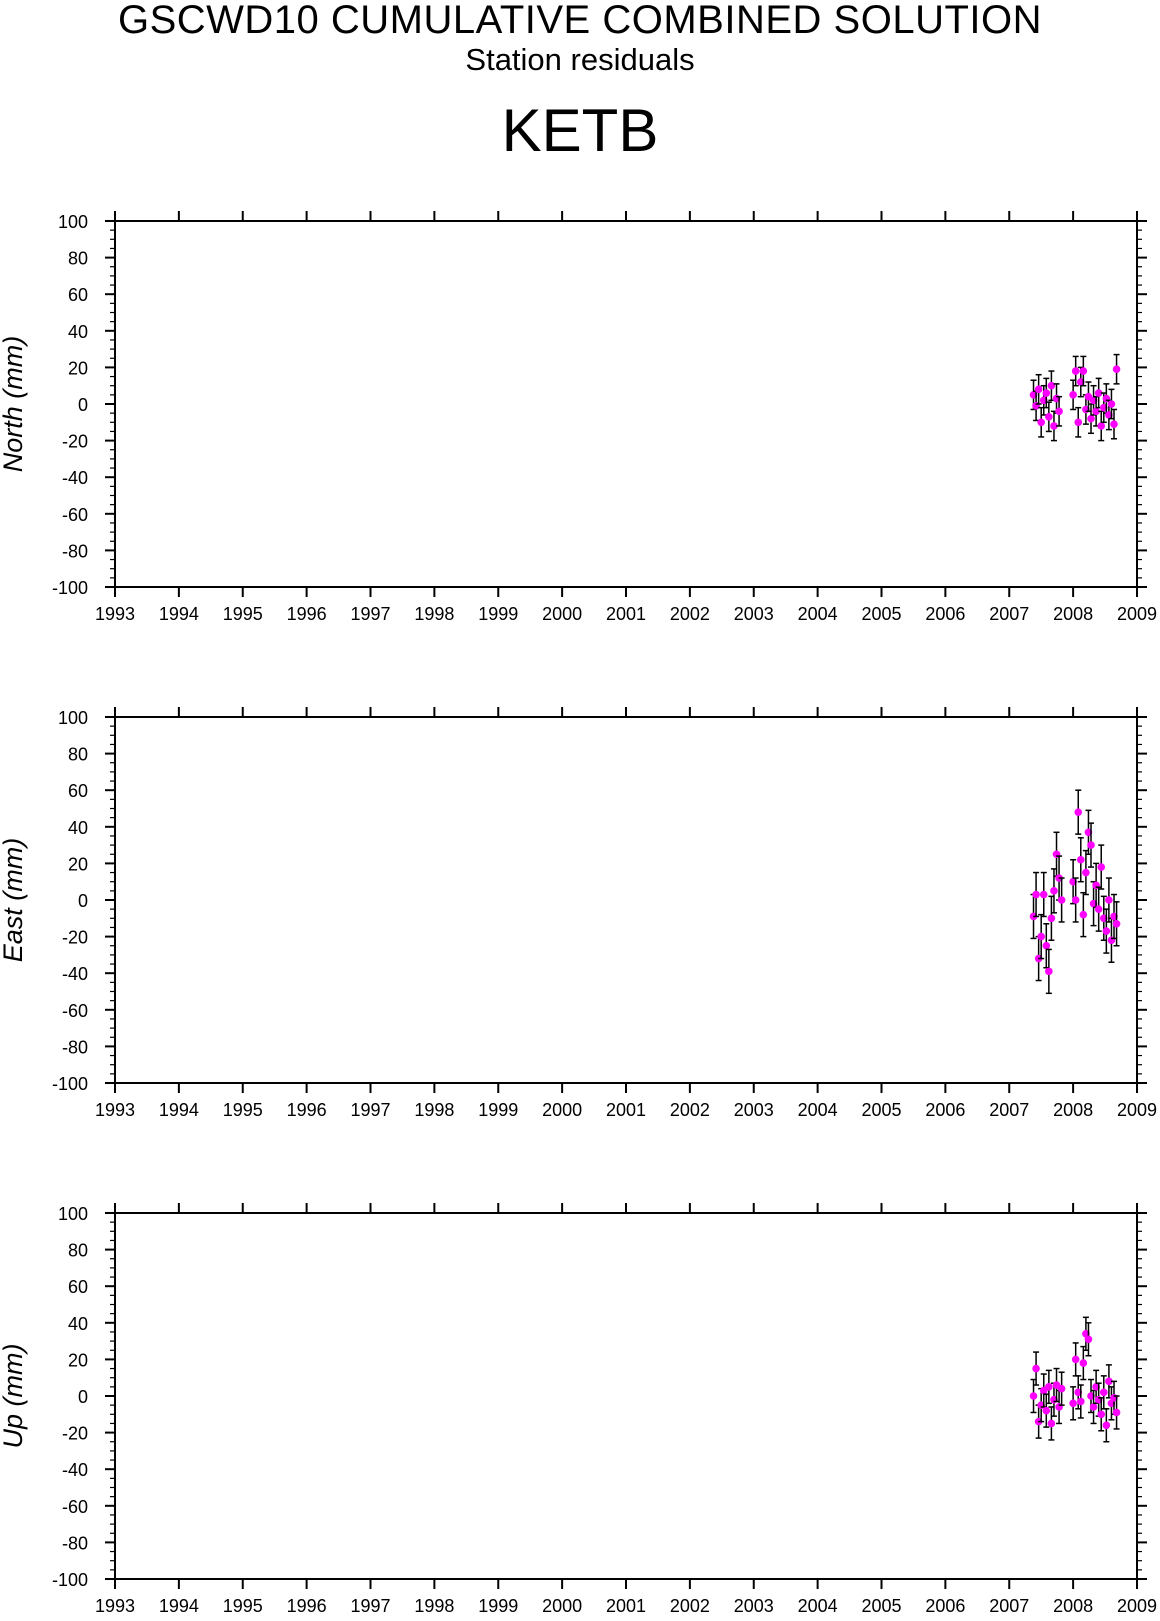 The height and width of the screenshot is (1621, 1160). Describe the element at coordinates (78, 1360) in the screenshot. I see `up-y-tick-label: 20` at that location.